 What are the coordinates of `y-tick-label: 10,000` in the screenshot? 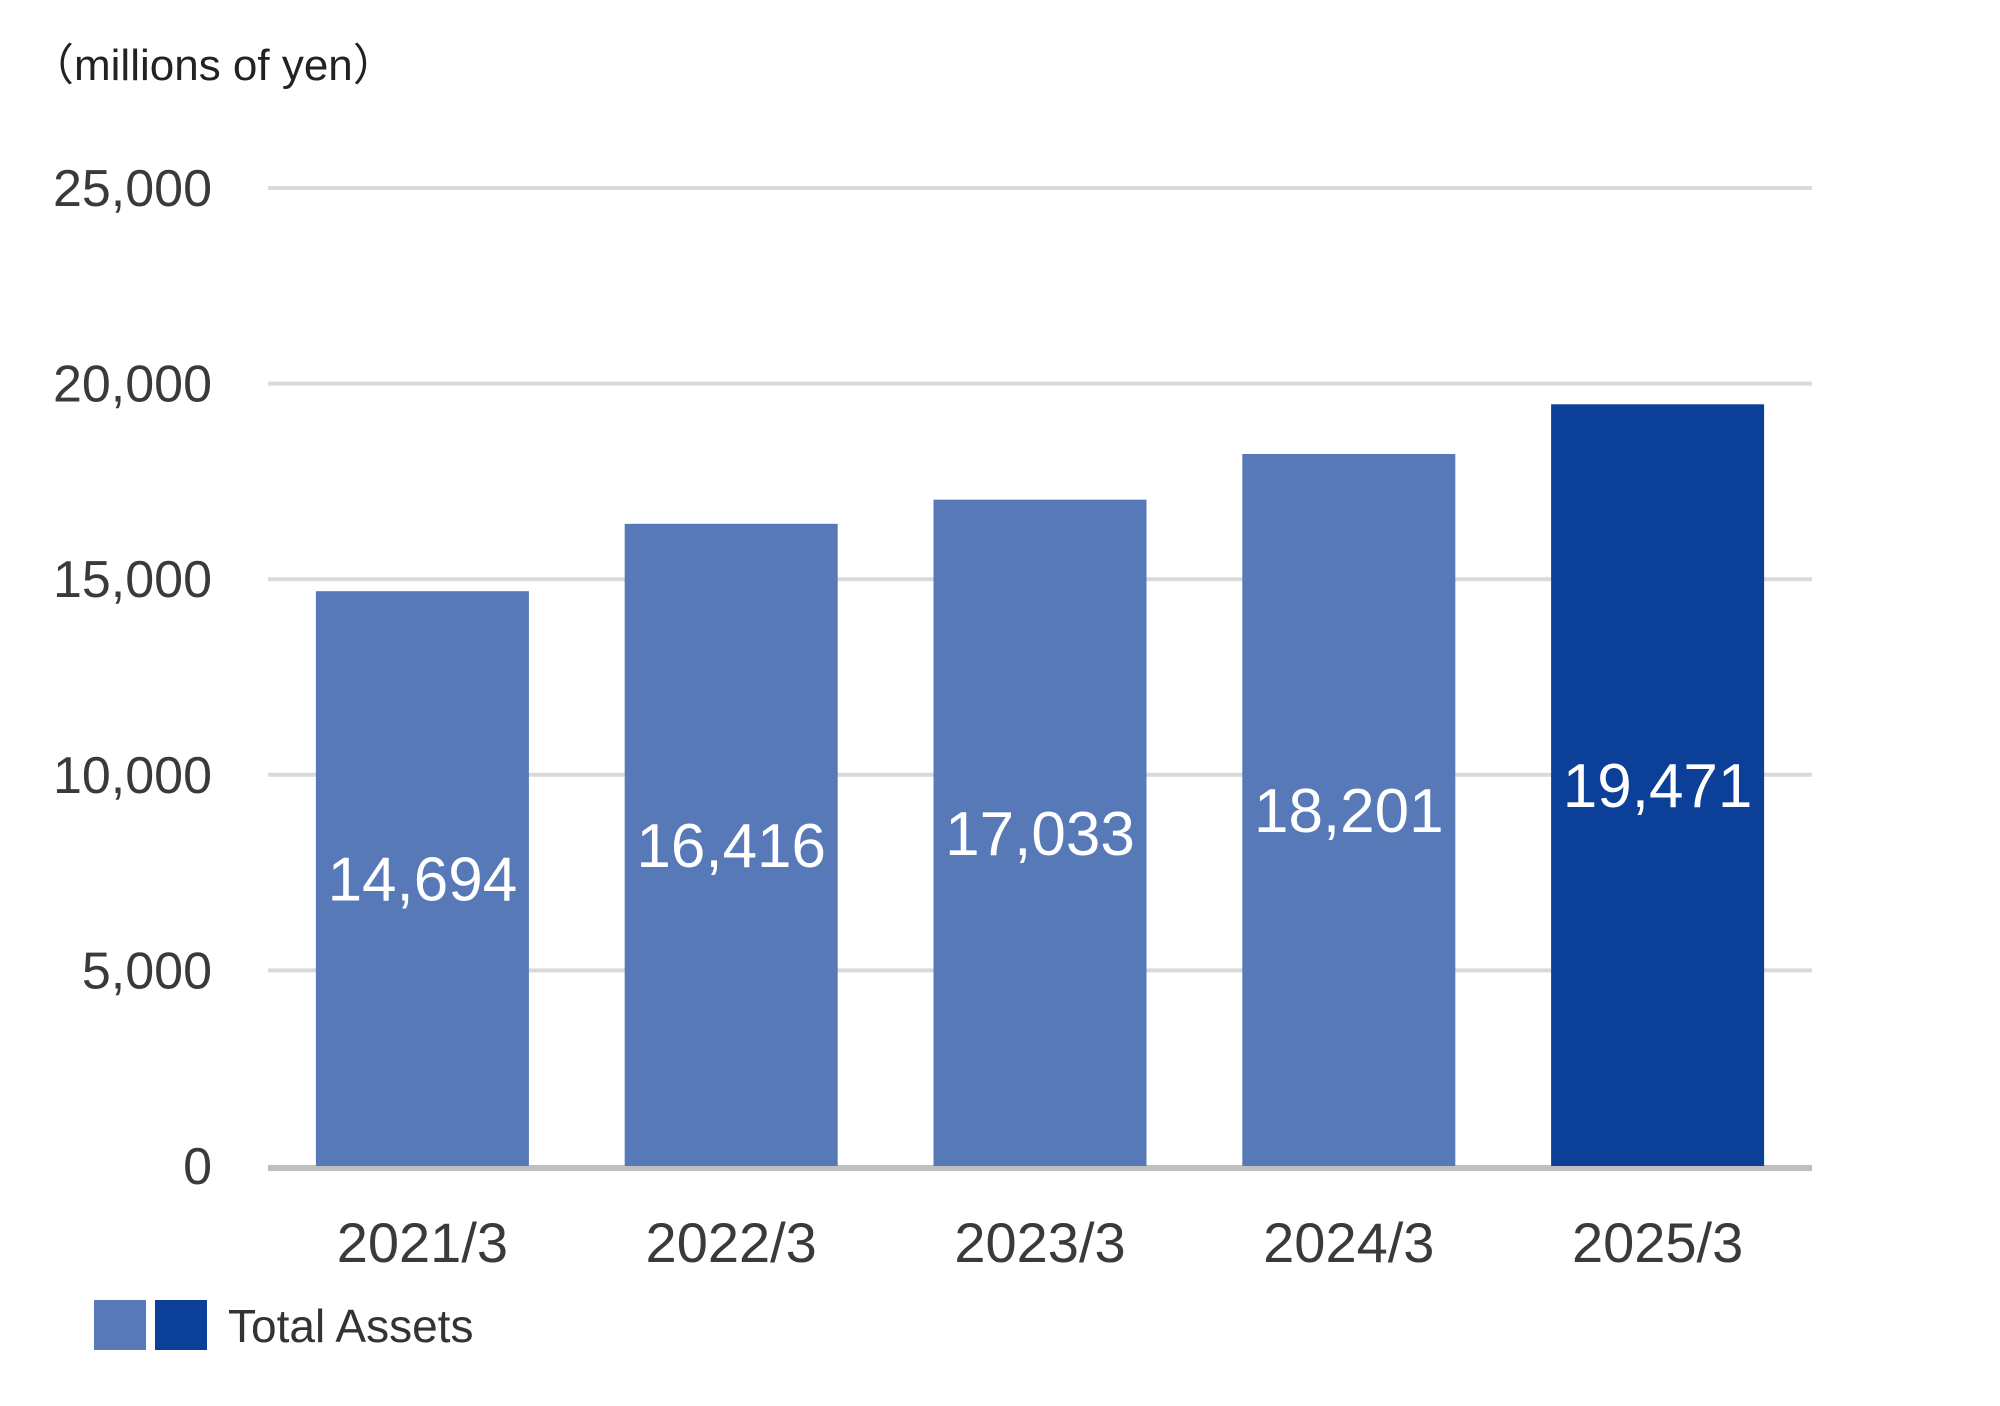 It's located at (132, 776).